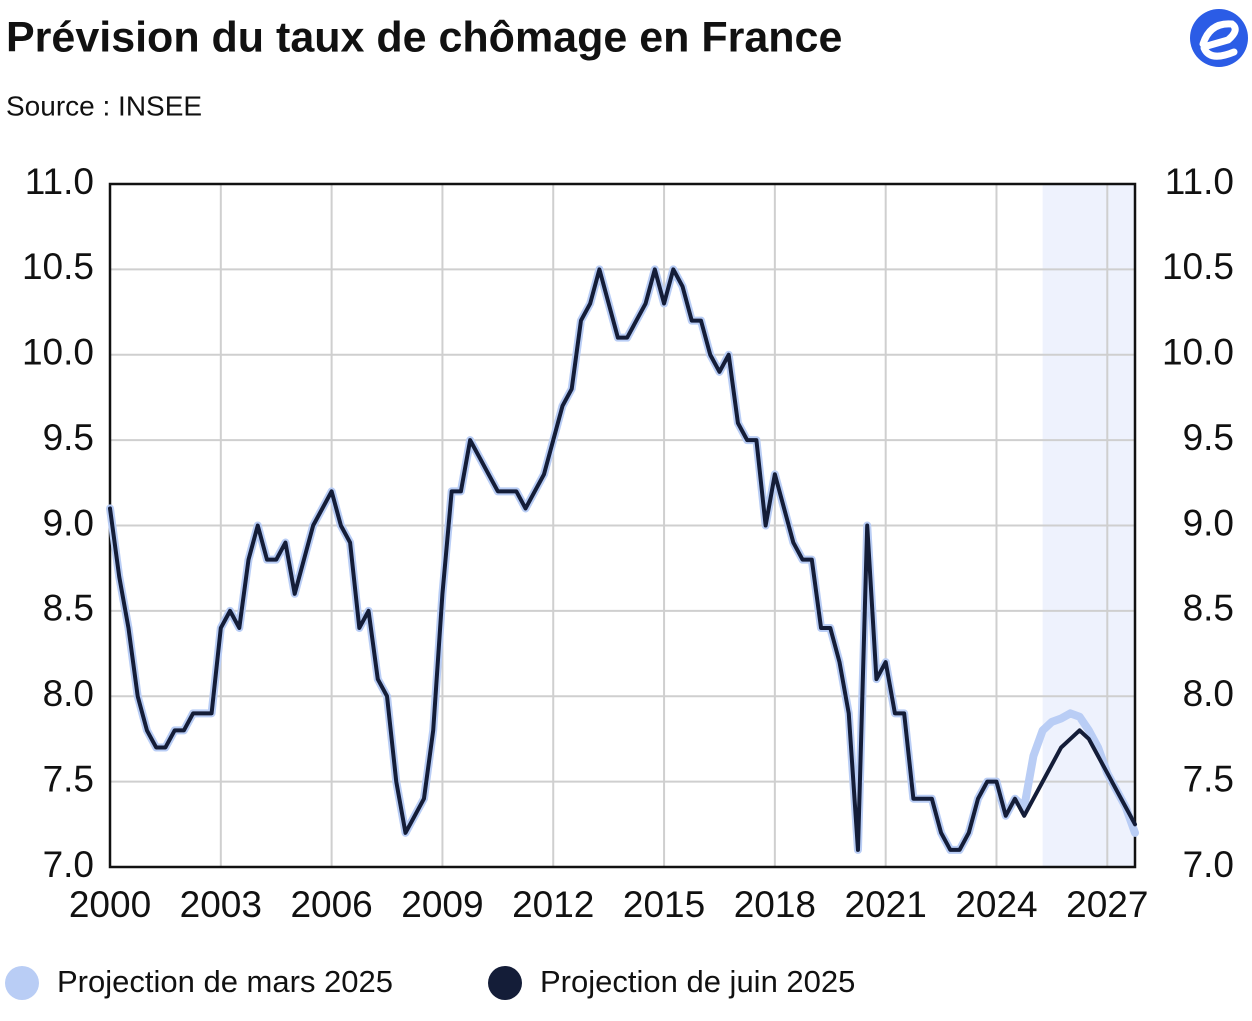 The height and width of the screenshot is (1021, 1252). What do you see at coordinates (1199, 181) in the screenshot?
I see `y2-tick-label: 11.0` at bounding box center [1199, 181].